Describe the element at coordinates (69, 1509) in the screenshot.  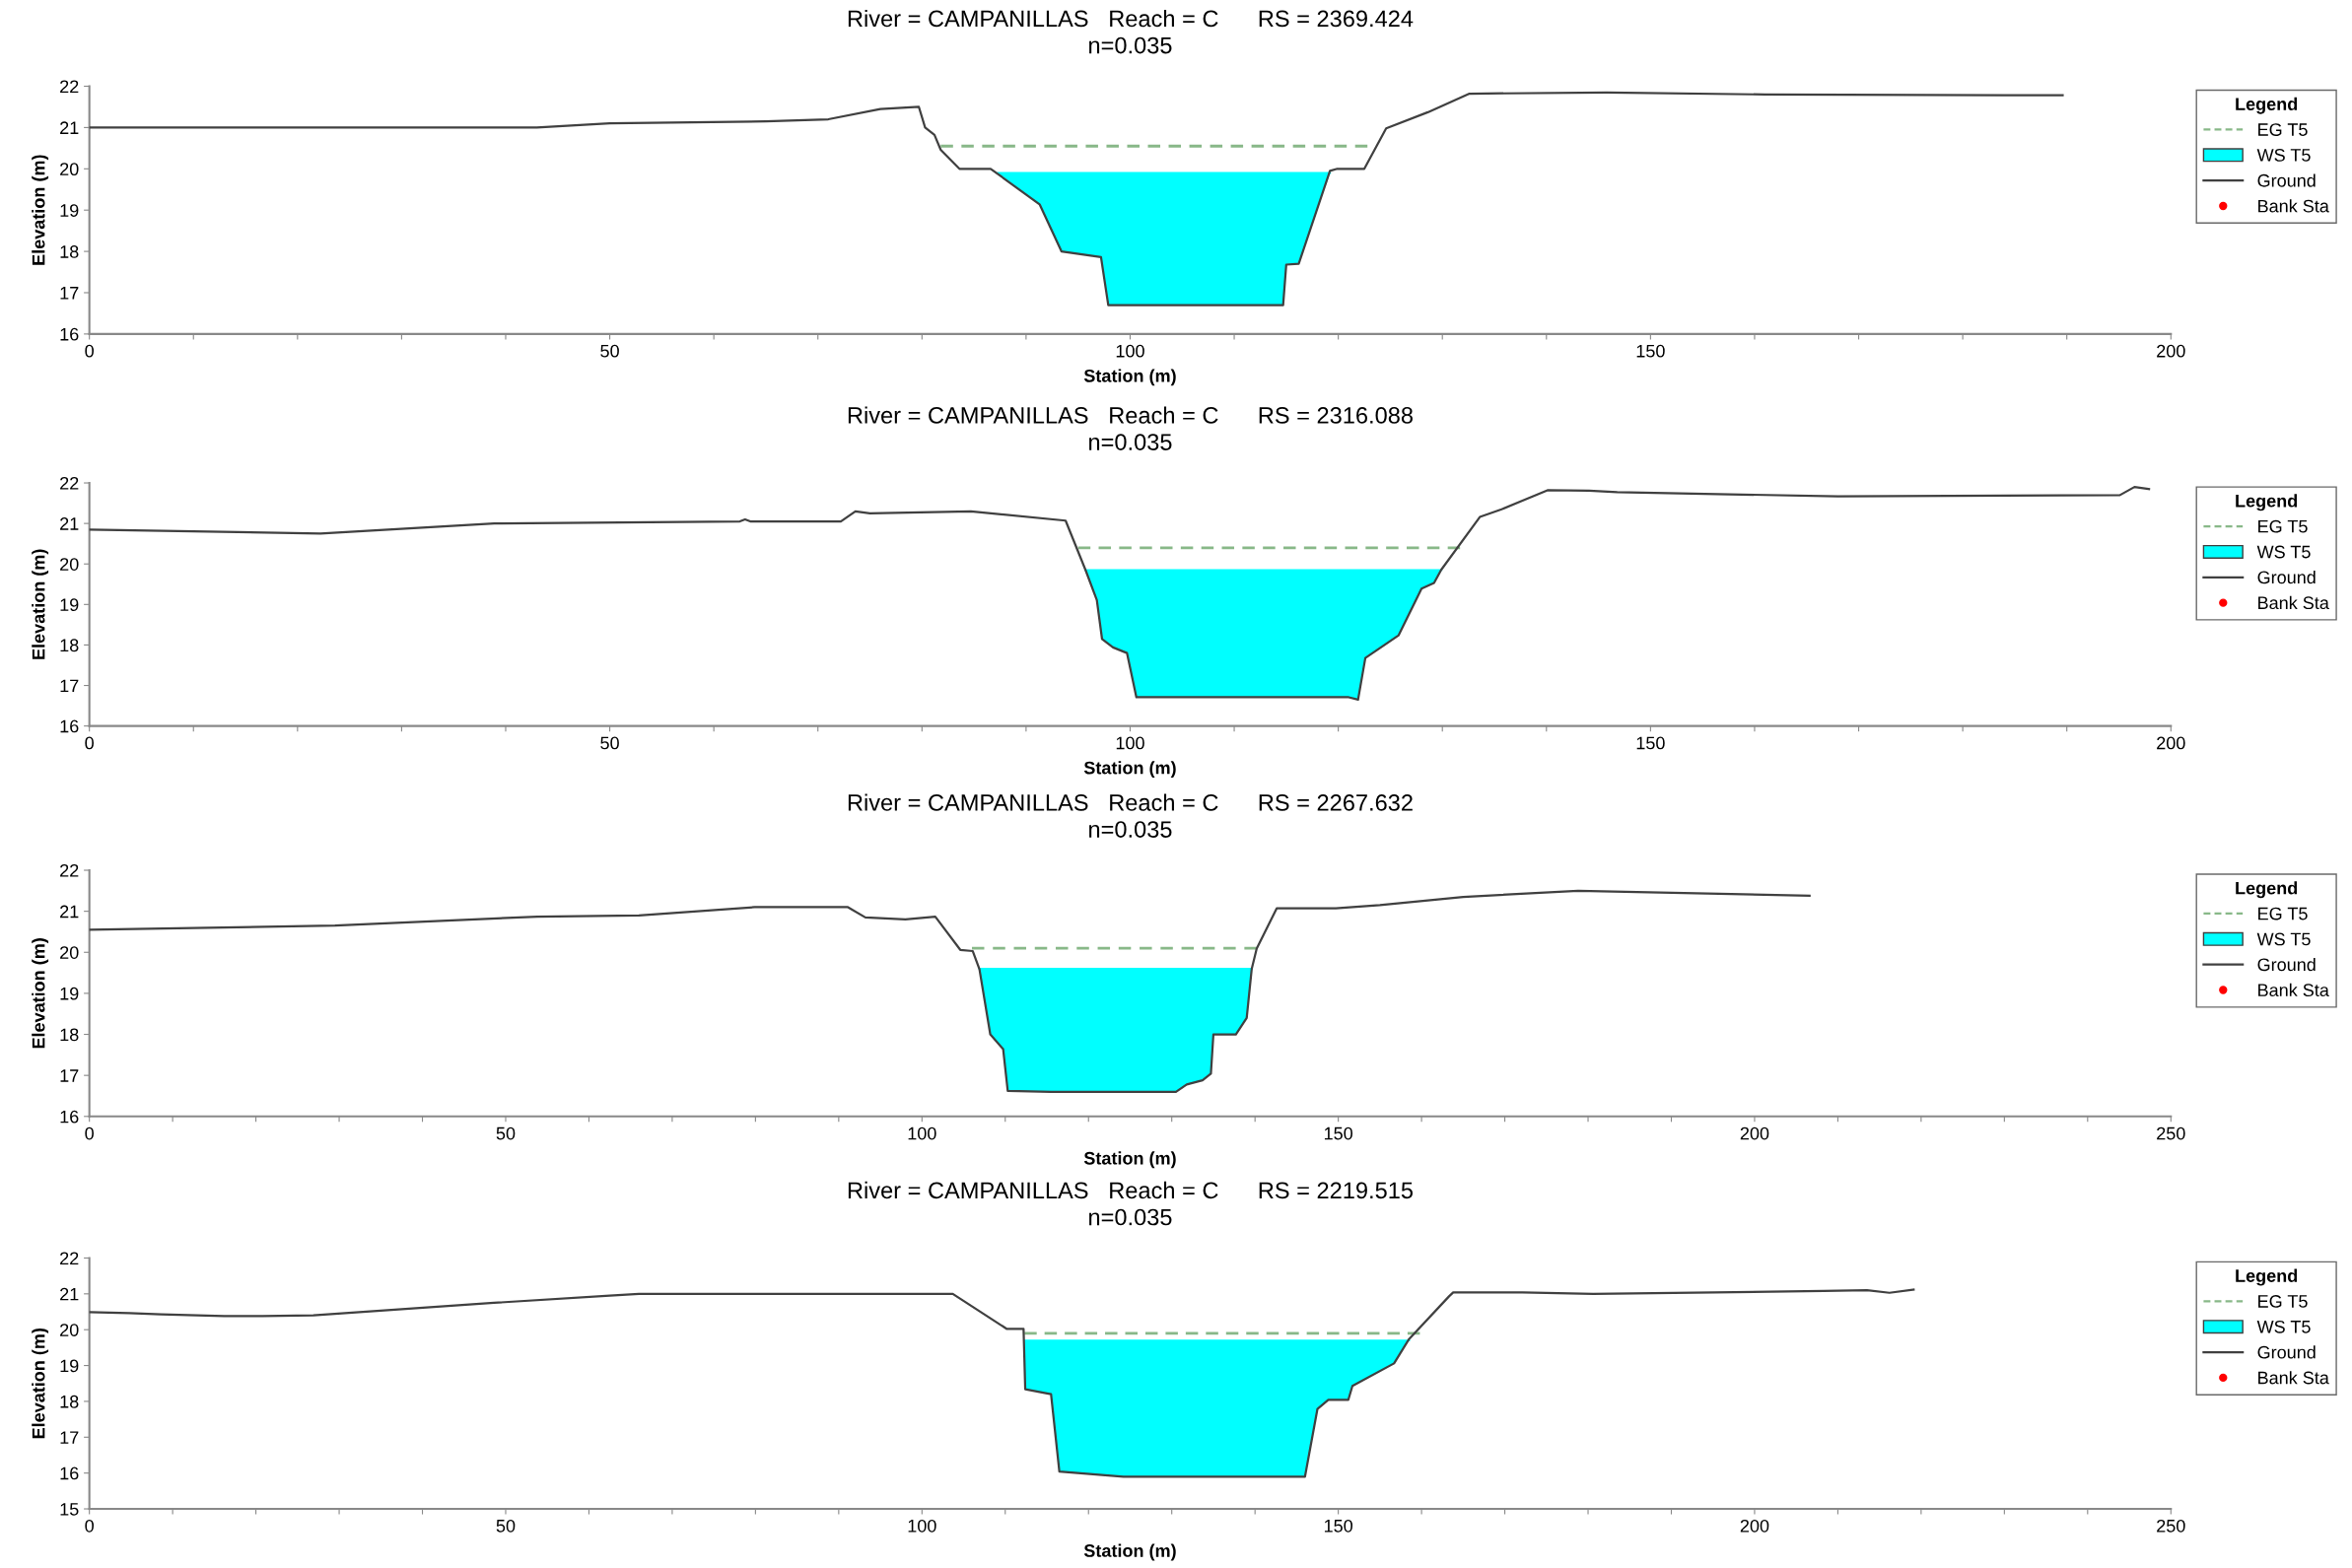
I see `y-tick-label: 15` at that location.